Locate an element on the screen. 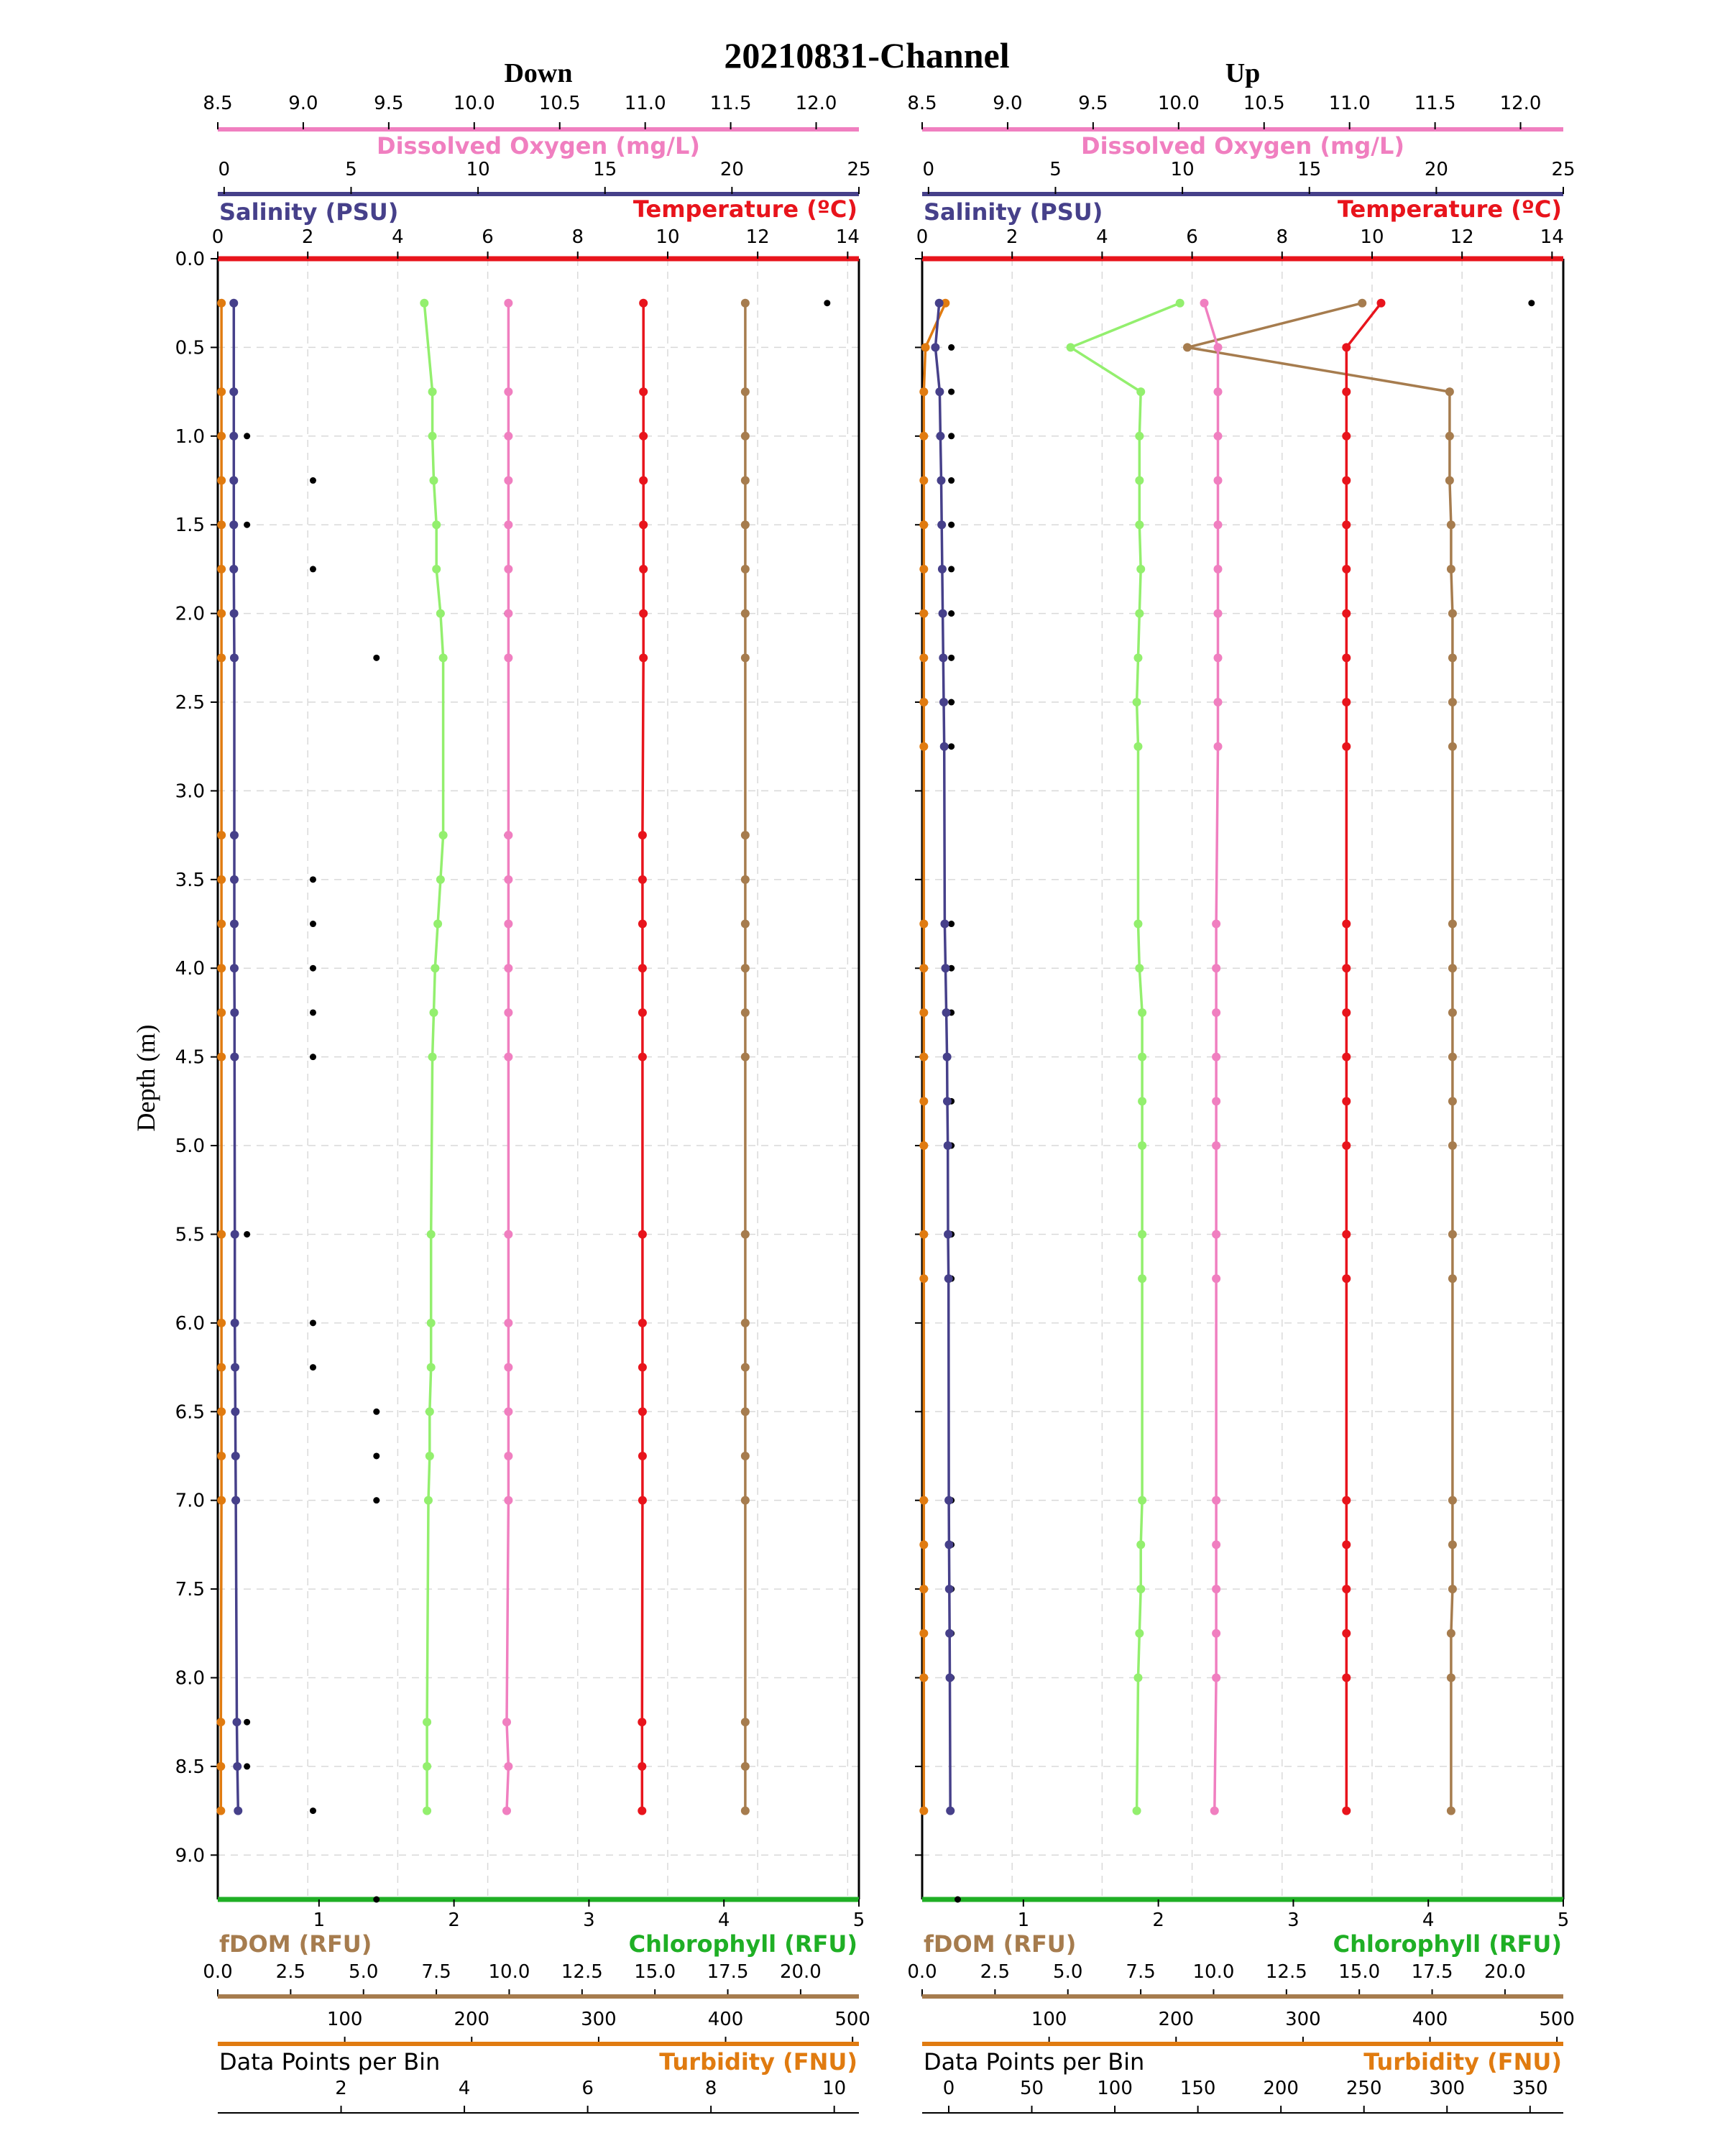  do-tick-label: 12.0 is located at coordinates (1521, 103).